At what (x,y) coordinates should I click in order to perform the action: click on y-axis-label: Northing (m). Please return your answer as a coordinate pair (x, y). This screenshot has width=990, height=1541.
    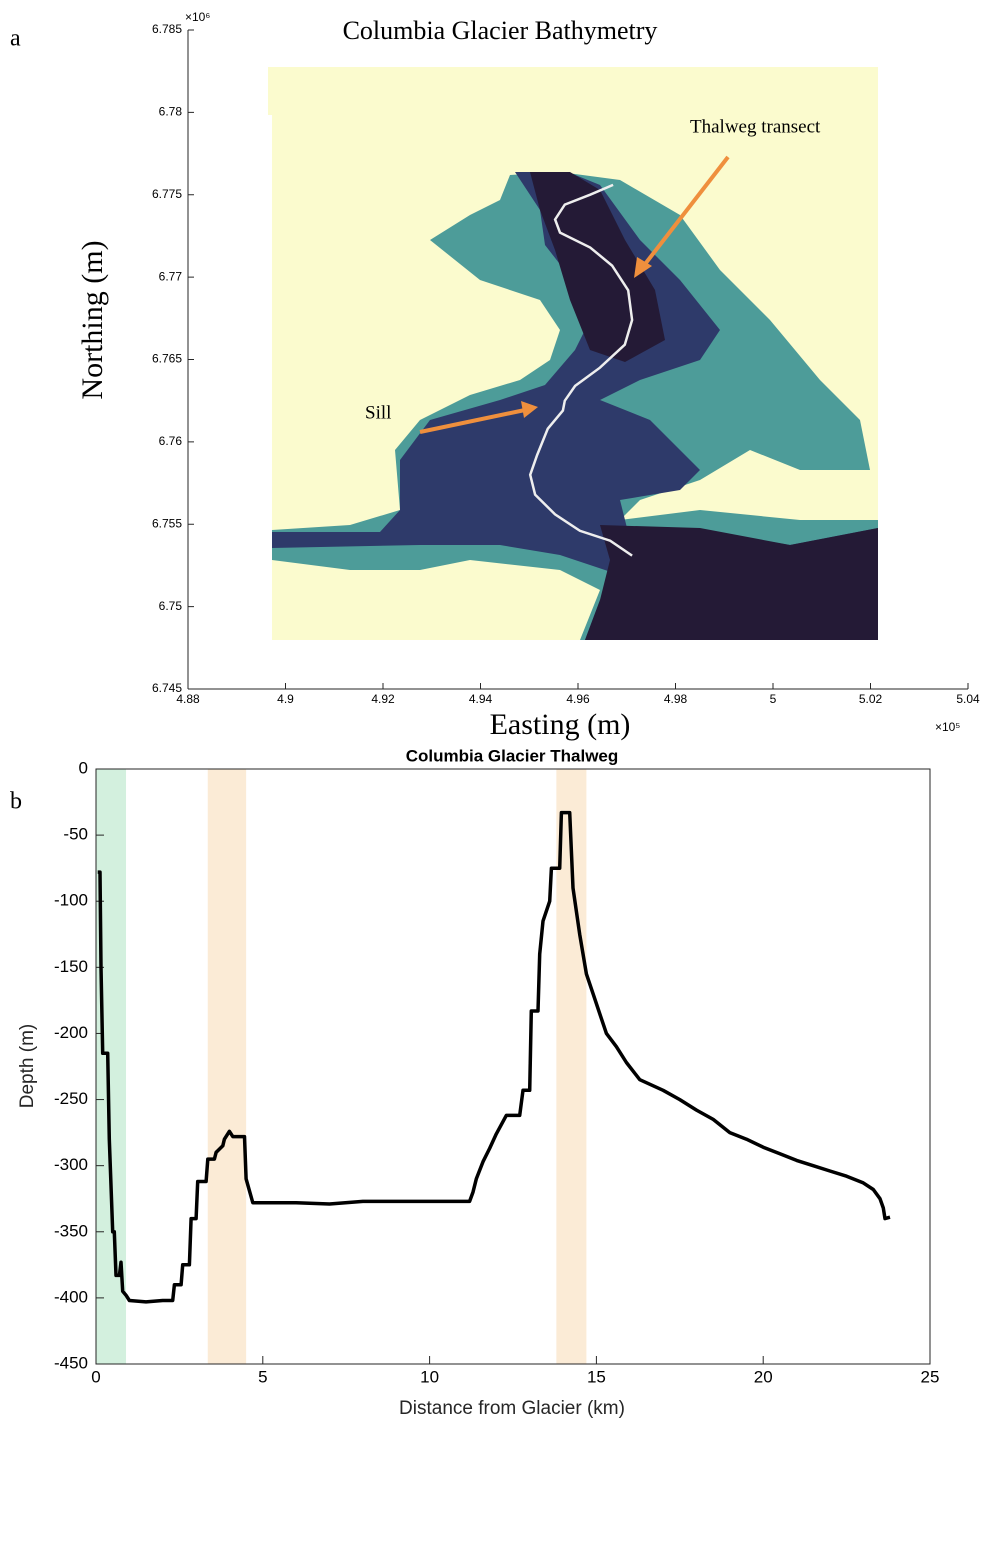
    Looking at the image, I should click on (92, 319).